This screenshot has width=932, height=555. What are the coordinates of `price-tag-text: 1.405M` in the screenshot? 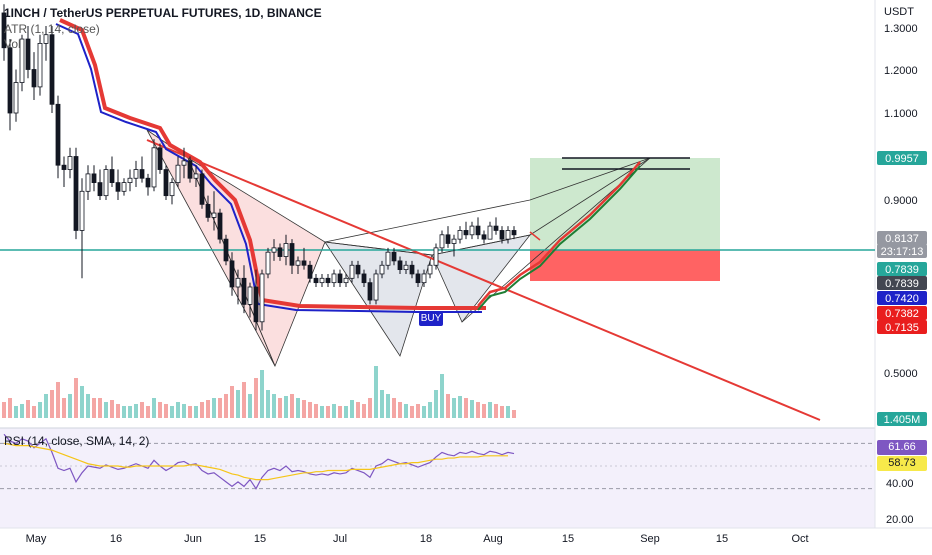 It's located at (902, 420).